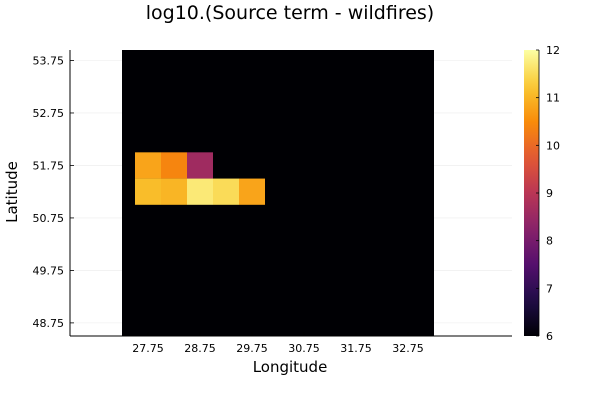 Image resolution: width=600 pixels, height=400 pixels. I want to click on x-axis-label: Longitude, so click(290, 367).